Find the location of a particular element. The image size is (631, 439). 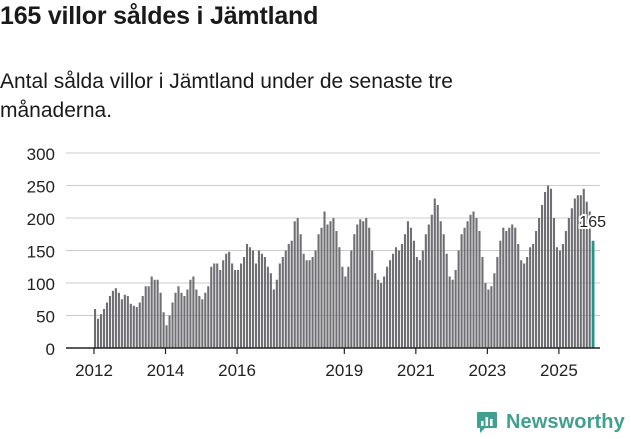

x-tick-label: 2014 is located at coordinates (166, 370).